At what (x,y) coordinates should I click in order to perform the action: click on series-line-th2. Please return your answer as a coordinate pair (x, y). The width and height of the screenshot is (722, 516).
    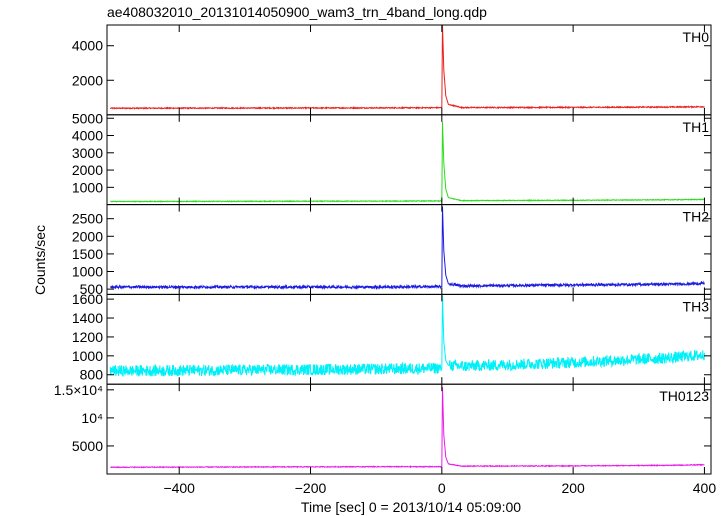
    Looking at the image, I should click on (407, 248).